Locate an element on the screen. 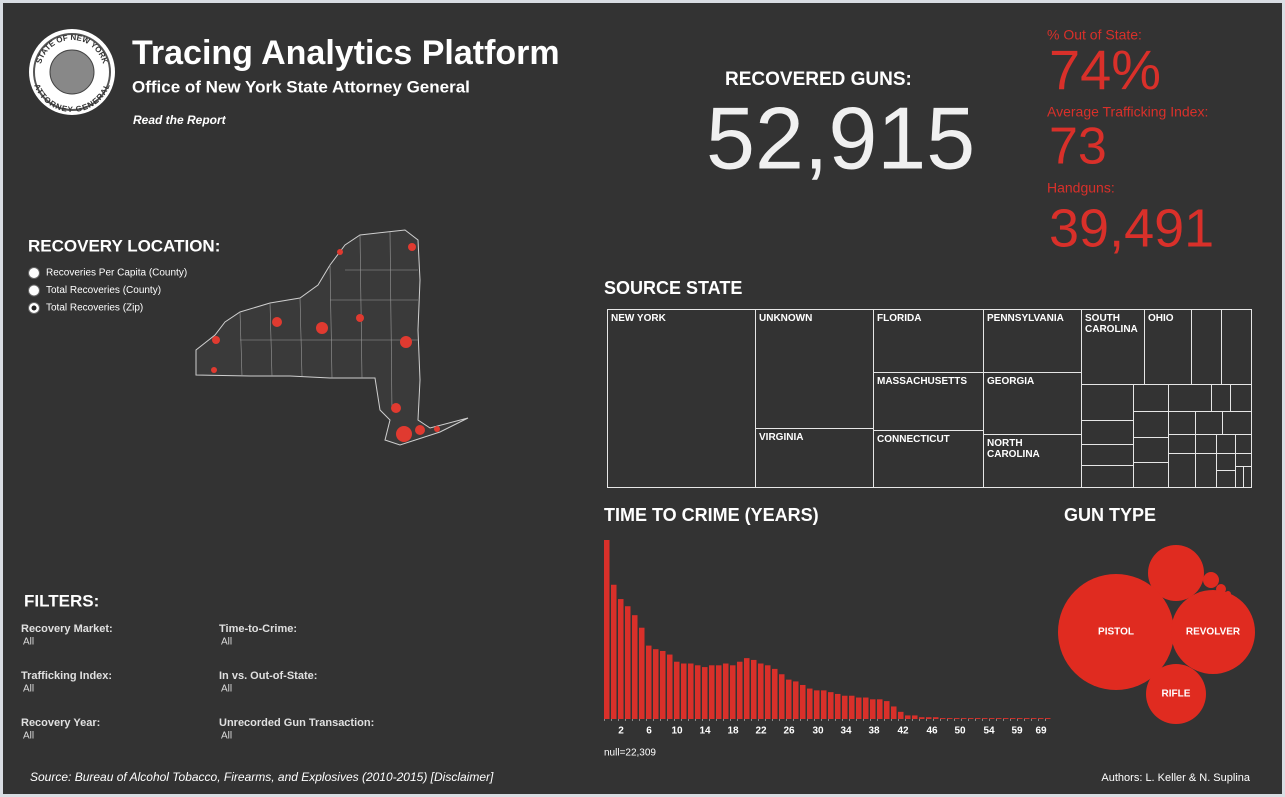 This screenshot has height=797, width=1285. kpi-value: 52,915 is located at coordinates (840, 137).